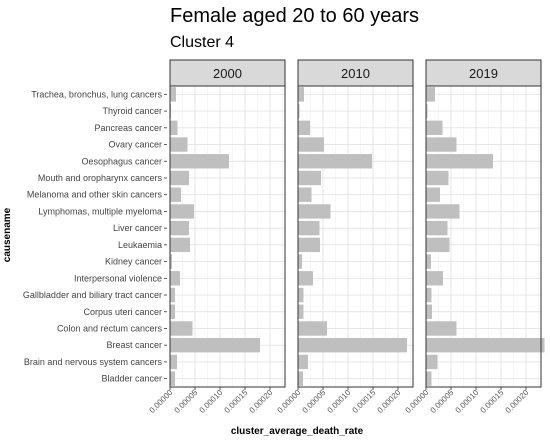 The height and width of the screenshot is (441, 550). What do you see at coordinates (93, 362) in the screenshot?
I see `y-tick-label: Brain and nervous system cancers` at bounding box center [93, 362].